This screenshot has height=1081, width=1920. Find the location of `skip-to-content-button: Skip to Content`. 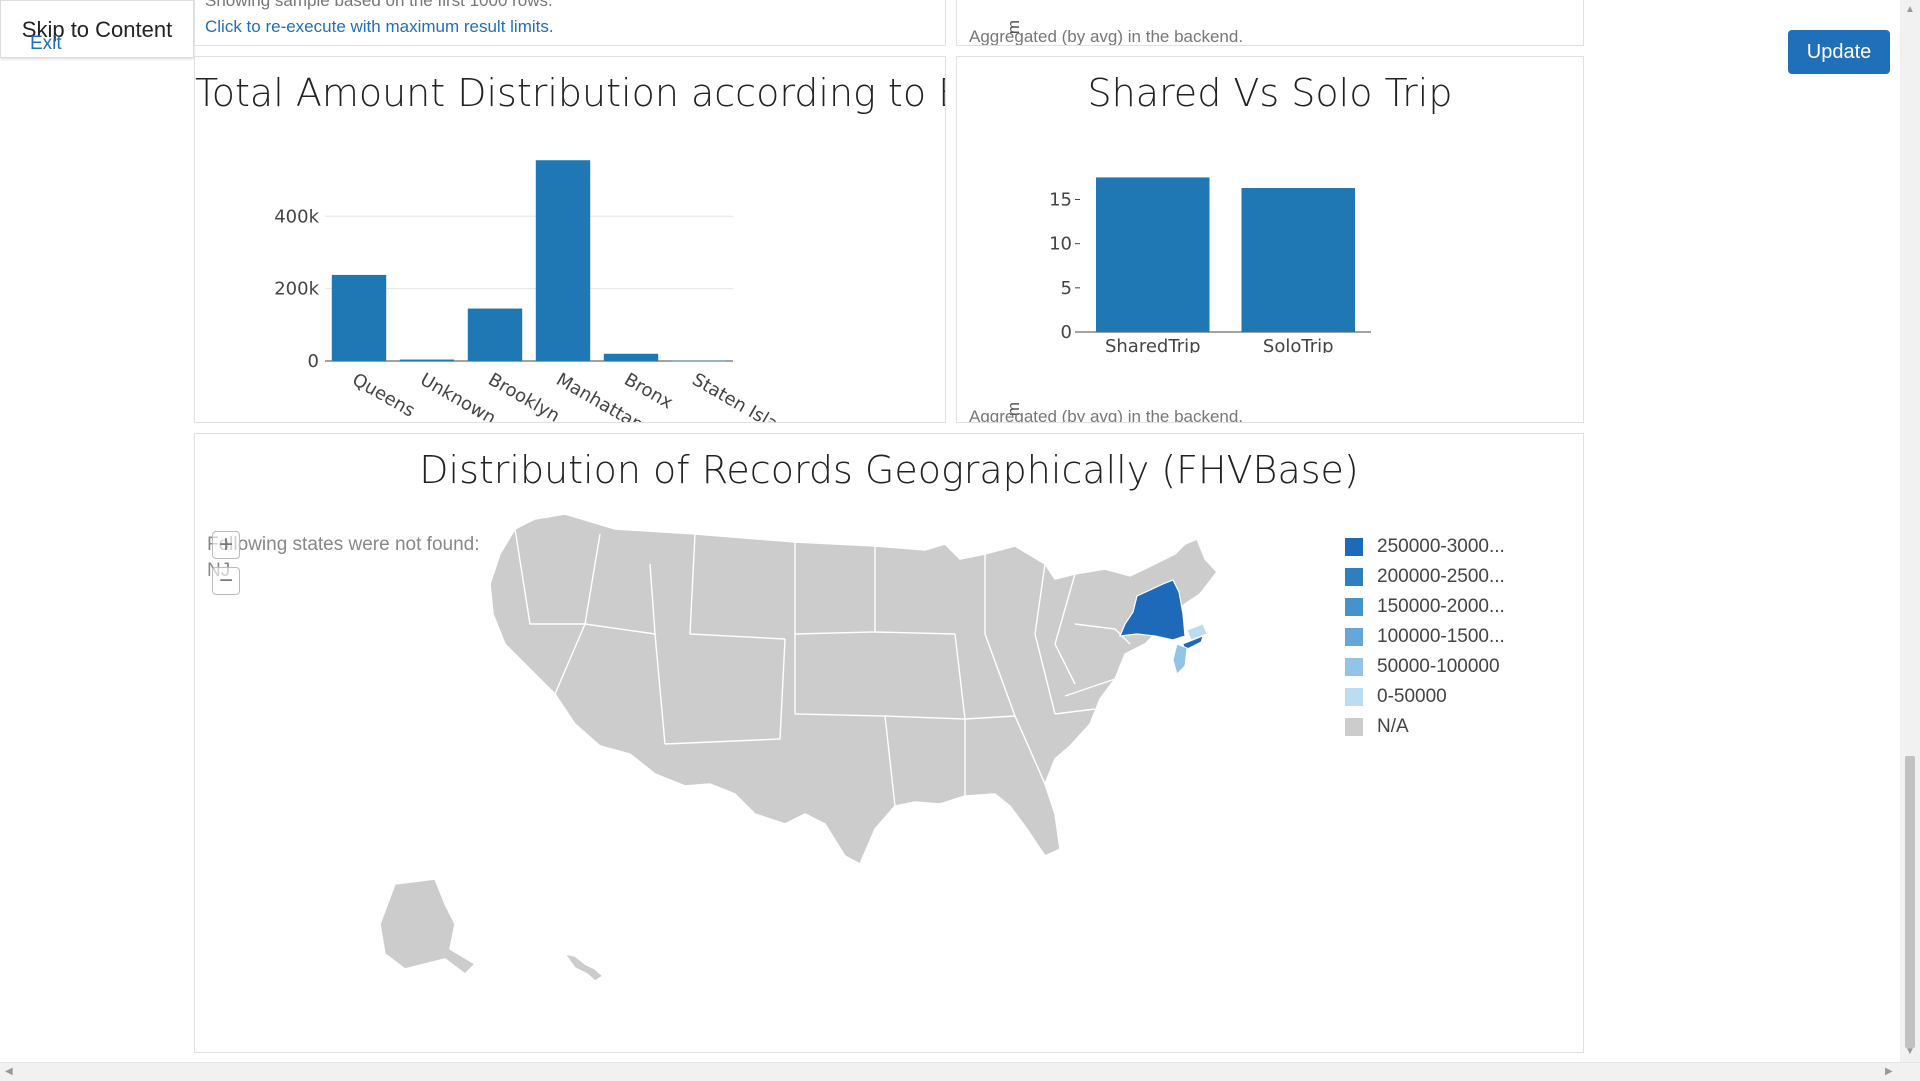

skip-to-content-button: Skip to Content is located at coordinates (97, 29).